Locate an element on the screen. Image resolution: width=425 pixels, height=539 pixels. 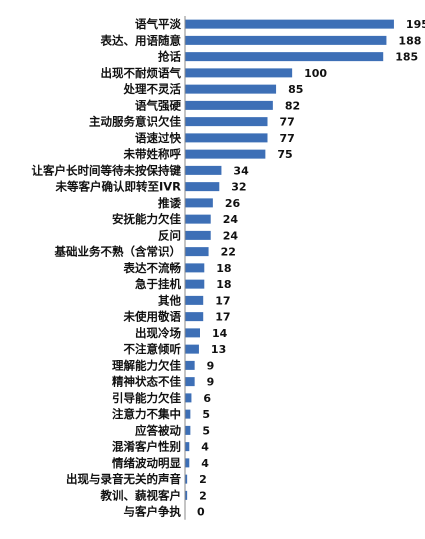
value-label: 26 is located at coordinates (233, 203).